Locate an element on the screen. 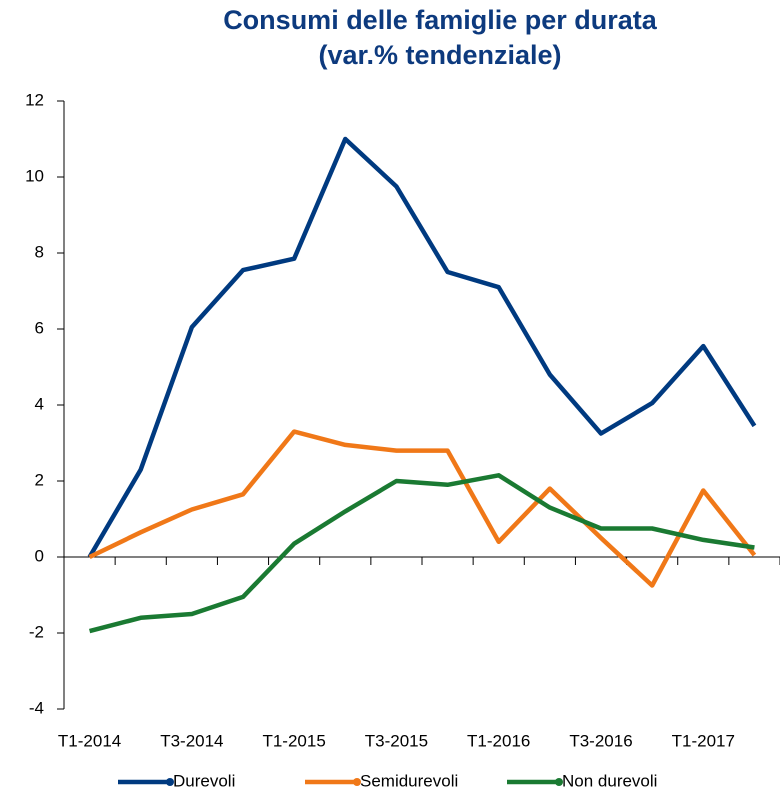  y-tick-label: 8 is located at coordinates (39, 251).